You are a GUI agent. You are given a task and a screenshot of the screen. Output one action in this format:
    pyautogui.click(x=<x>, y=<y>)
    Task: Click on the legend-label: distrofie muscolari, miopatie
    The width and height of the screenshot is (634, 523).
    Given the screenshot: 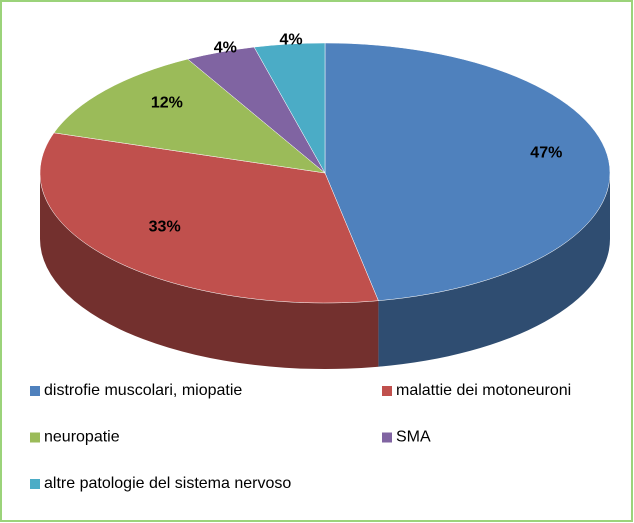 What is the action you would take?
    pyautogui.click(x=143, y=390)
    